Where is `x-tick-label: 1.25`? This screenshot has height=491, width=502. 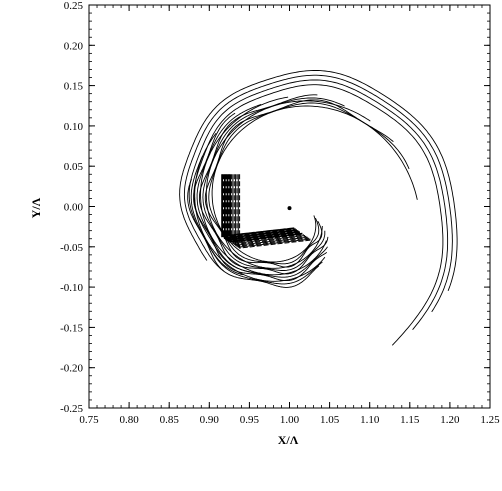 x-tick-label: 1.25 is located at coordinates (490, 420).